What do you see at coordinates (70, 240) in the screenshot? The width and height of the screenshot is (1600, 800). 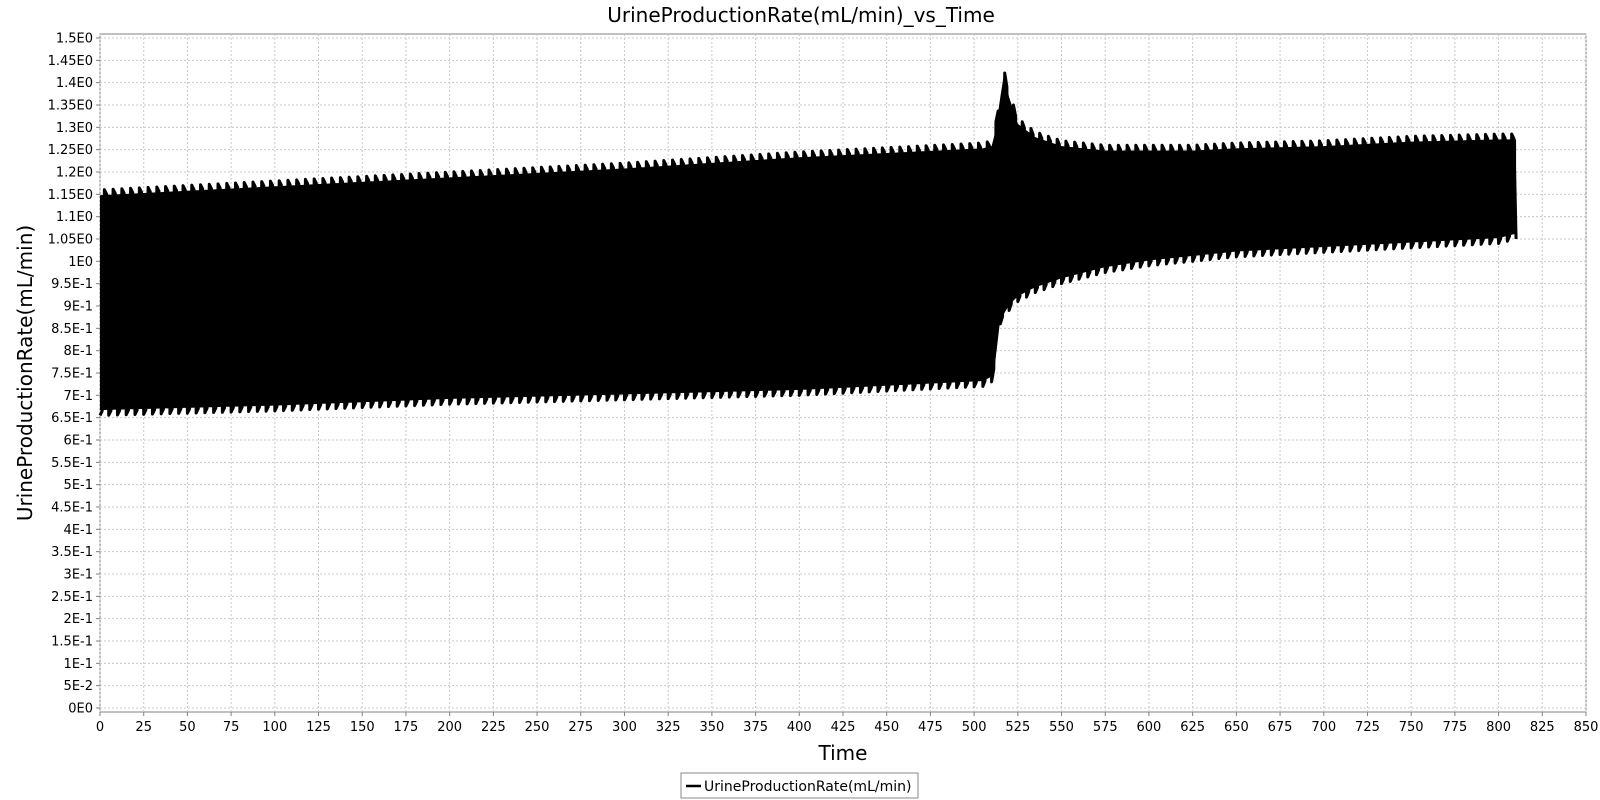 I see `y-tick-label: 1.05E0` at bounding box center [70, 240].